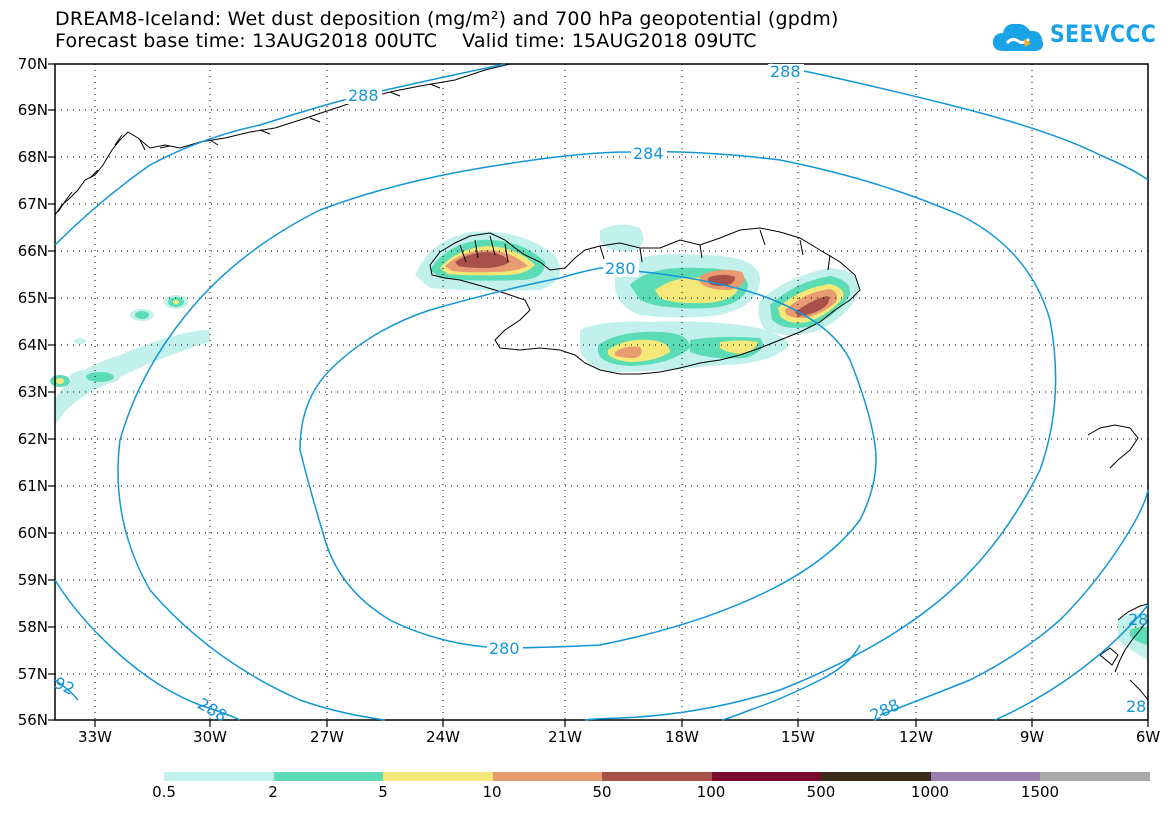 The image size is (1175, 815). I want to click on lat-label: 58N, so click(32, 627).